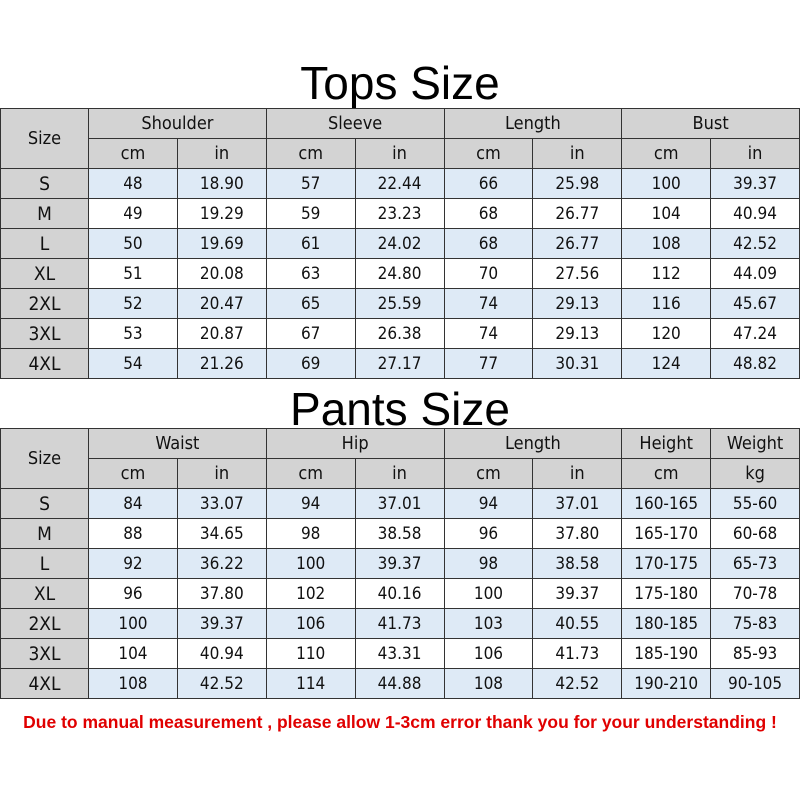 The width and height of the screenshot is (800, 800). I want to click on table-row: 2XL 52 20.47 65 25.59 74 29.13 116 45.67, so click(400, 303).